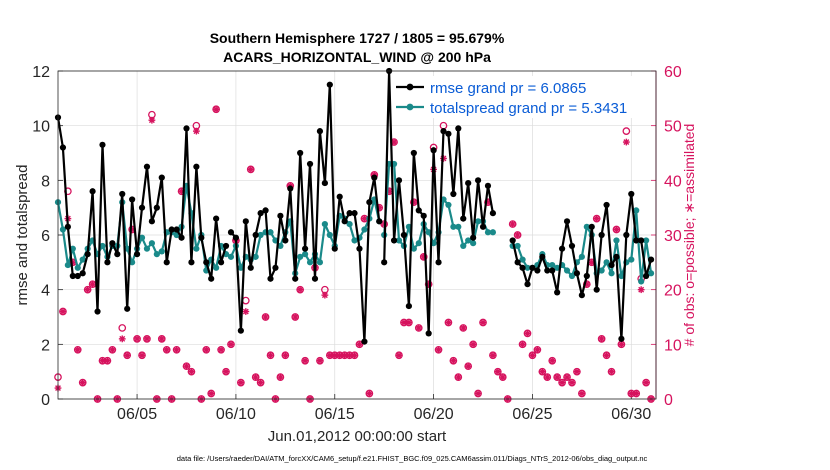 Image resolution: width=830 pixels, height=470 pixels. I want to click on right-axis-label: # of obs: o=possible; ∗=assimilated, so click(689, 235).